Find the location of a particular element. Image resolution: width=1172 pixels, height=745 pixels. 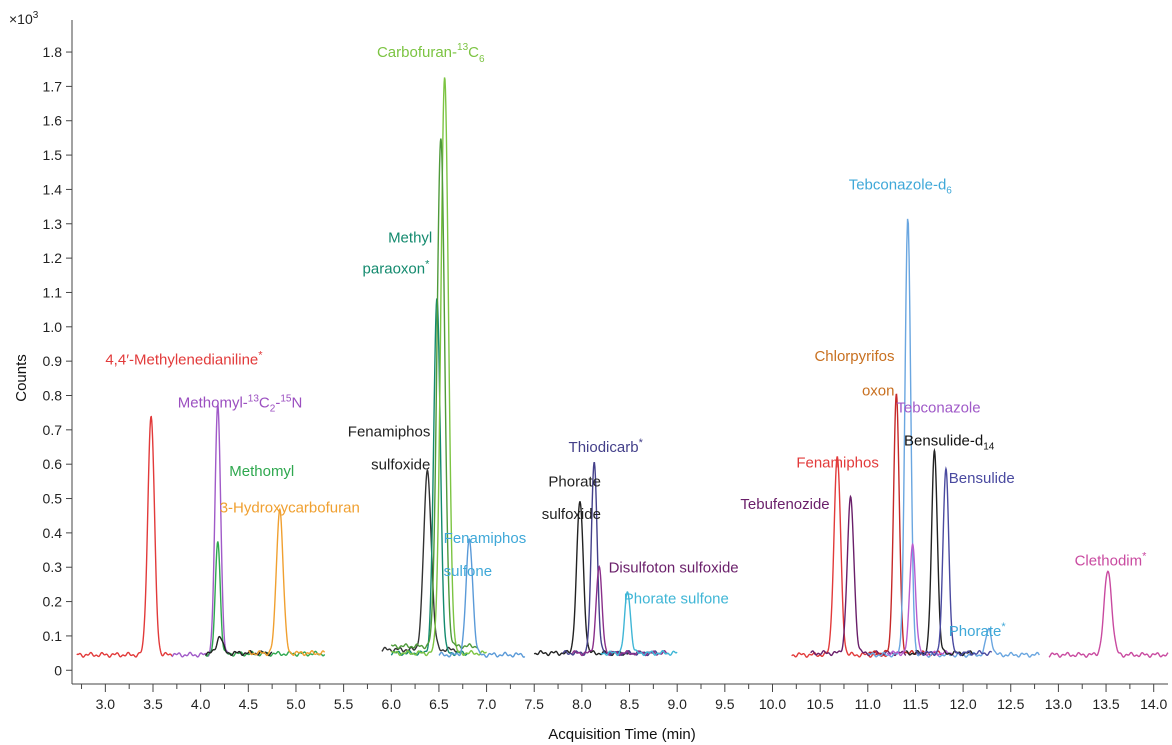

peak-label: Methomyl is located at coordinates (261, 471).